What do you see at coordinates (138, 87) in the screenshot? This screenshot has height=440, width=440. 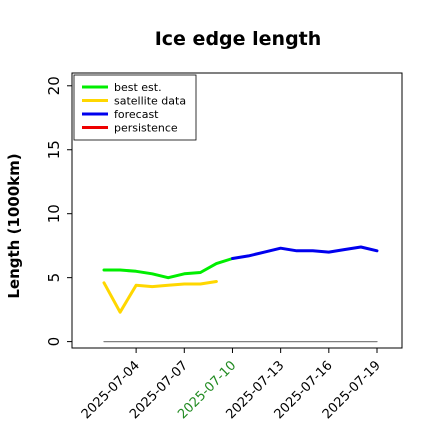 I see `legend-label: best est.` at bounding box center [138, 87].